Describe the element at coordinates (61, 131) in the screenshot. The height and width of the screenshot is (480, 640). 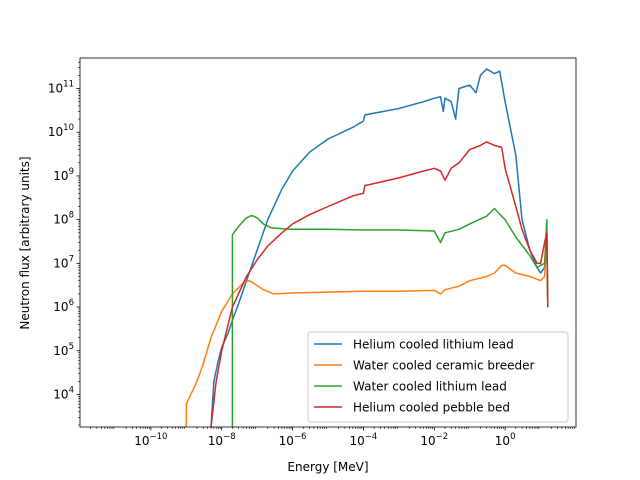
I see `y-tick-label: 10¹⁰` at that location.